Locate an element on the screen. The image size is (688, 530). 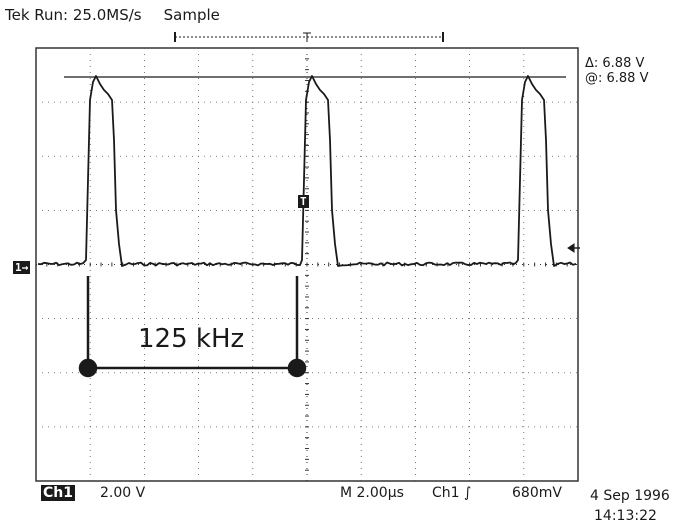
trigger-point-marker: T is located at coordinates (303, 201).